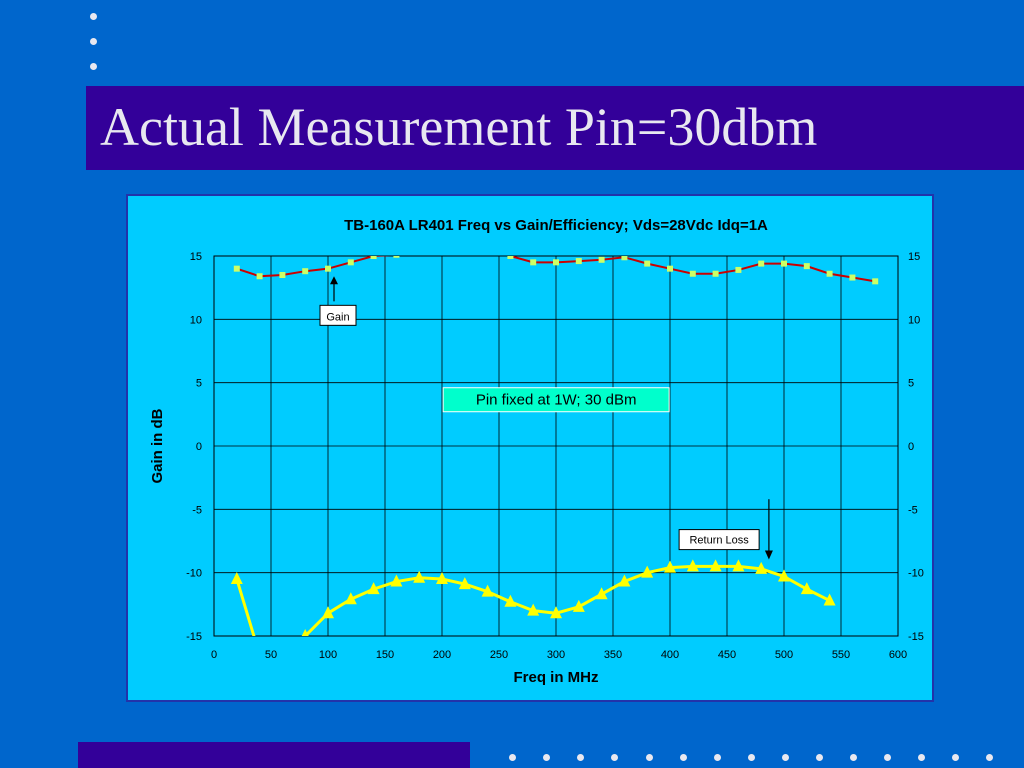 This screenshot has width=1024, height=768. Describe the element at coordinates (385, 655) in the screenshot. I see `x-tick-label: 150` at that location.